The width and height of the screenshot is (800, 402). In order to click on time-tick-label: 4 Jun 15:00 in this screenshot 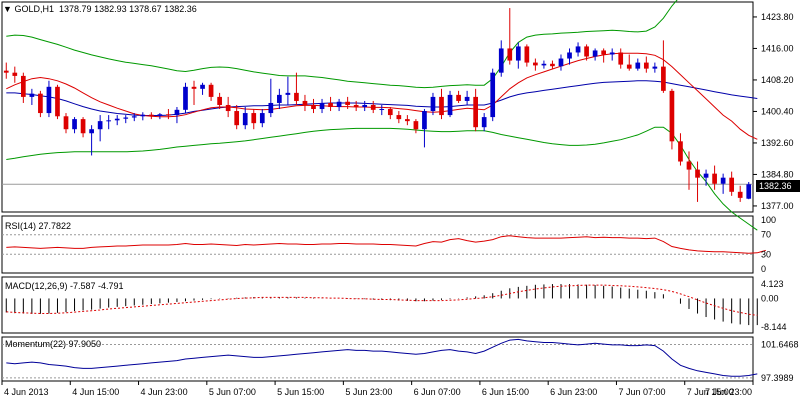, I will do `click(95, 392)`.